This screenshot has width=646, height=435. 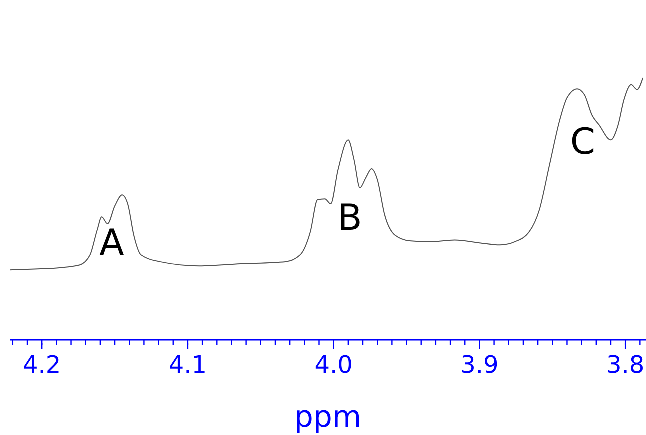 What do you see at coordinates (42, 365) in the screenshot?
I see `x-tick-label: 4.2` at bounding box center [42, 365].